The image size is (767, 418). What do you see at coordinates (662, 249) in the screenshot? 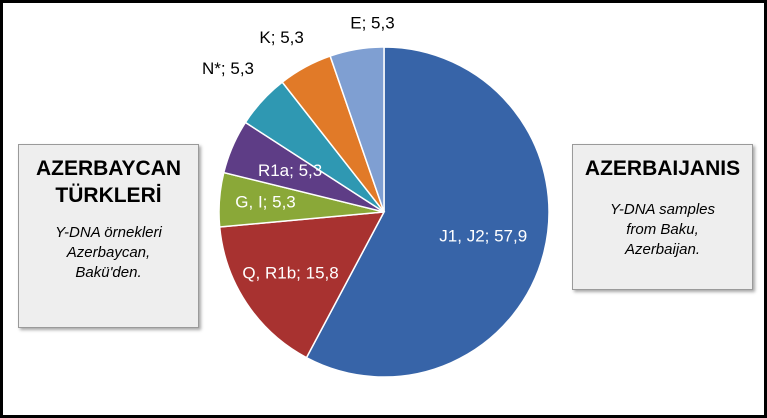
I see `right-sub-line-3: Azerbaijan.` at bounding box center [662, 249].